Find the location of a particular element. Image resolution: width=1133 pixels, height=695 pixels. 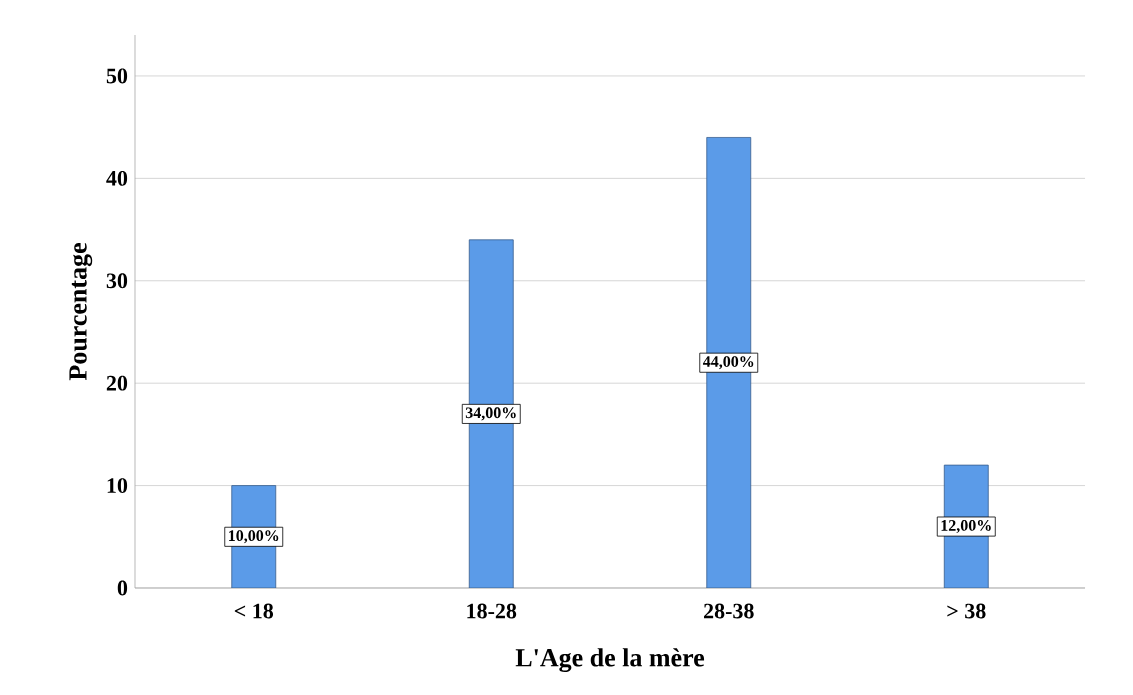

y-tick-label: 50 is located at coordinates (117, 76).